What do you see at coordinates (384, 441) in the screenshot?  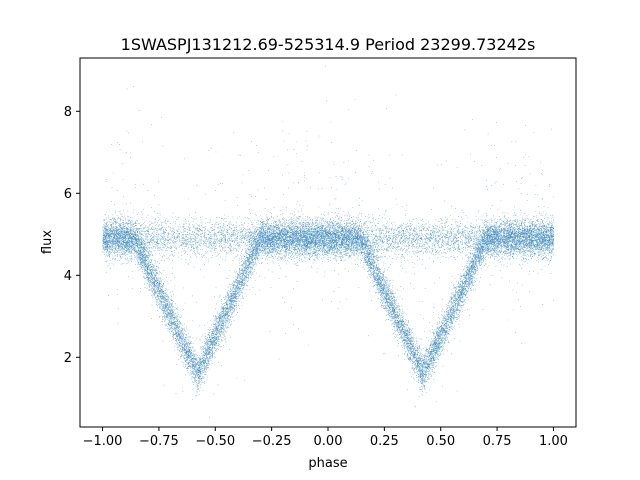 I see `x-tick-label: 0.25` at bounding box center [384, 441].